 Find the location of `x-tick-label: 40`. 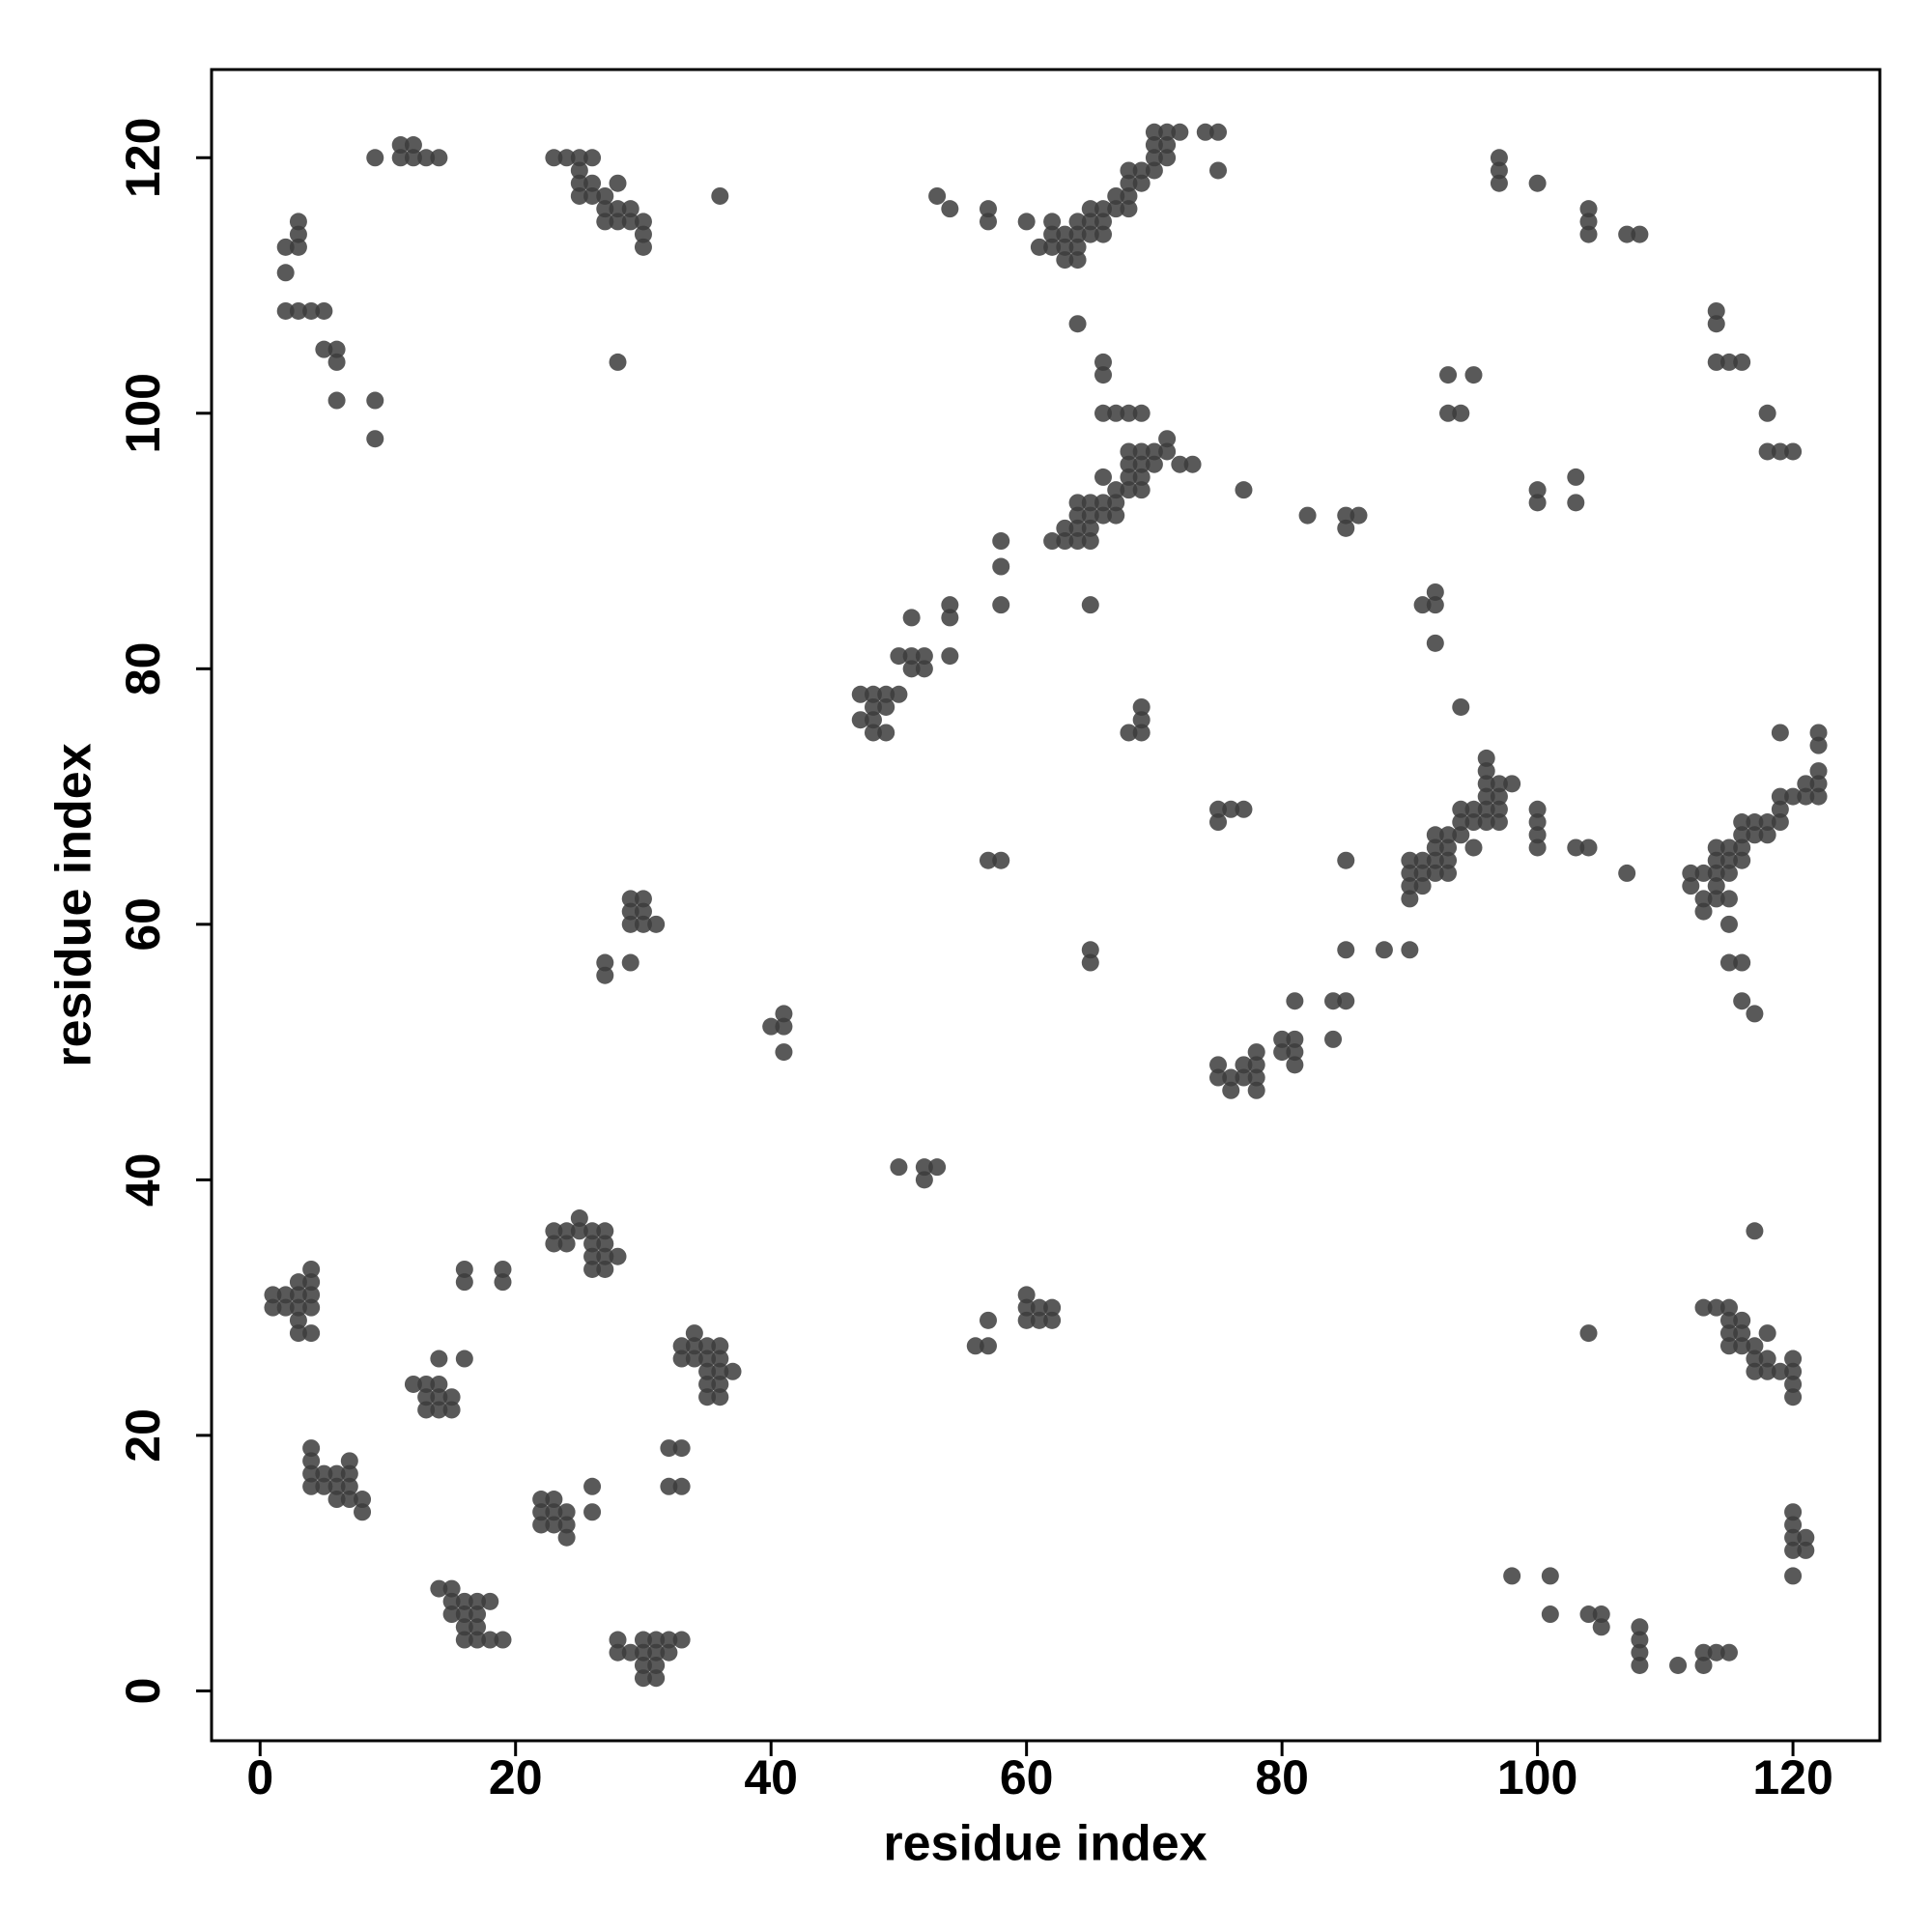

x-tick-label: 40 is located at coordinates (771, 1777).